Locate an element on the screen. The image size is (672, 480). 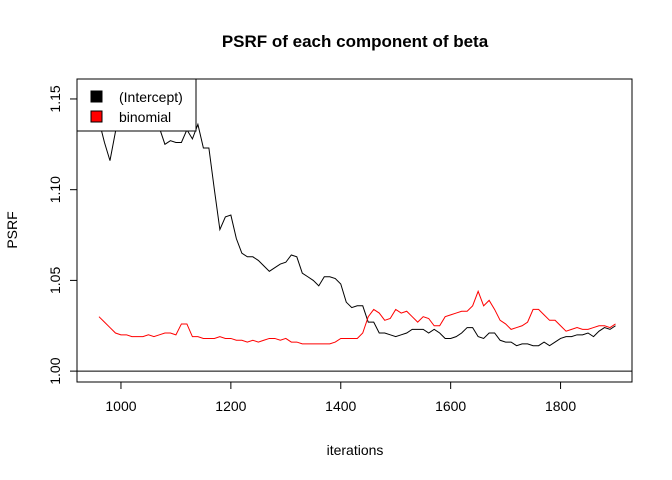
series-line-binomial is located at coordinates (357, 317).